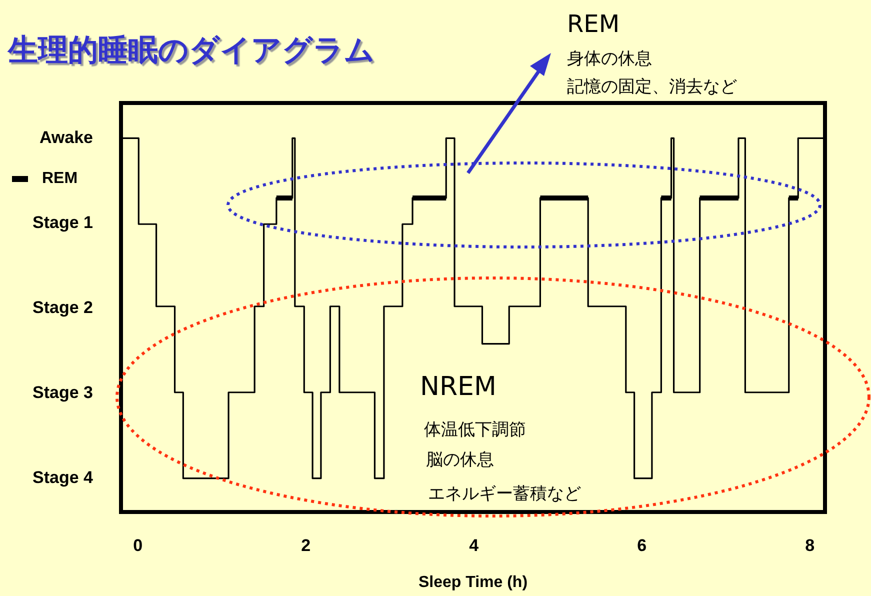 The image size is (871, 596). I want to click on annotation: 脳の休息, so click(460, 460).